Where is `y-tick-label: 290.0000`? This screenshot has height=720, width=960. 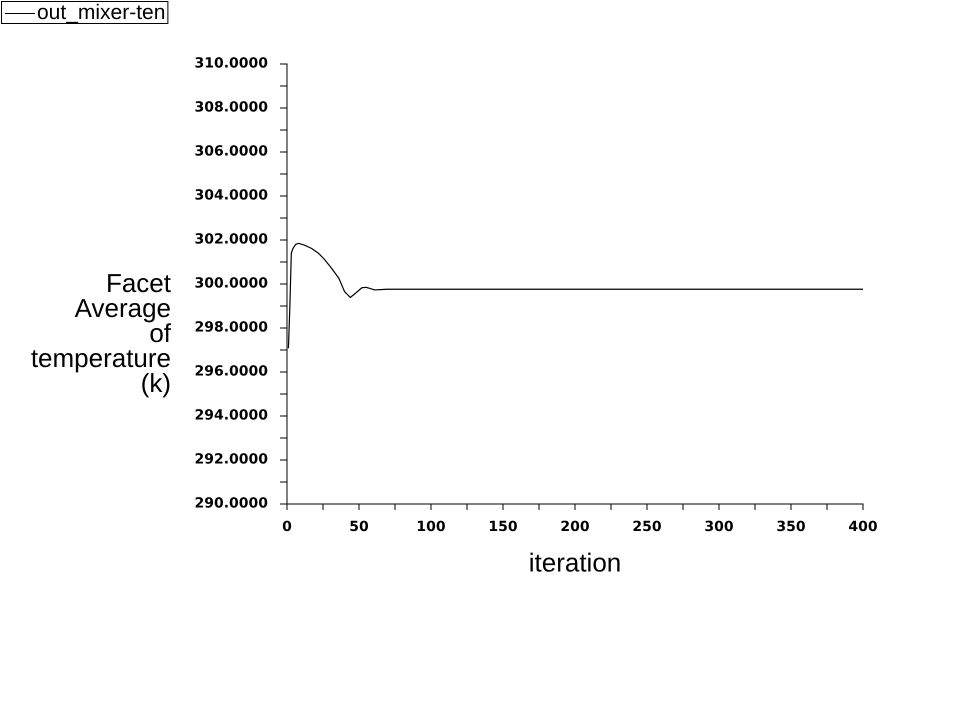
y-tick-label: 290.0000 is located at coordinates (231, 504).